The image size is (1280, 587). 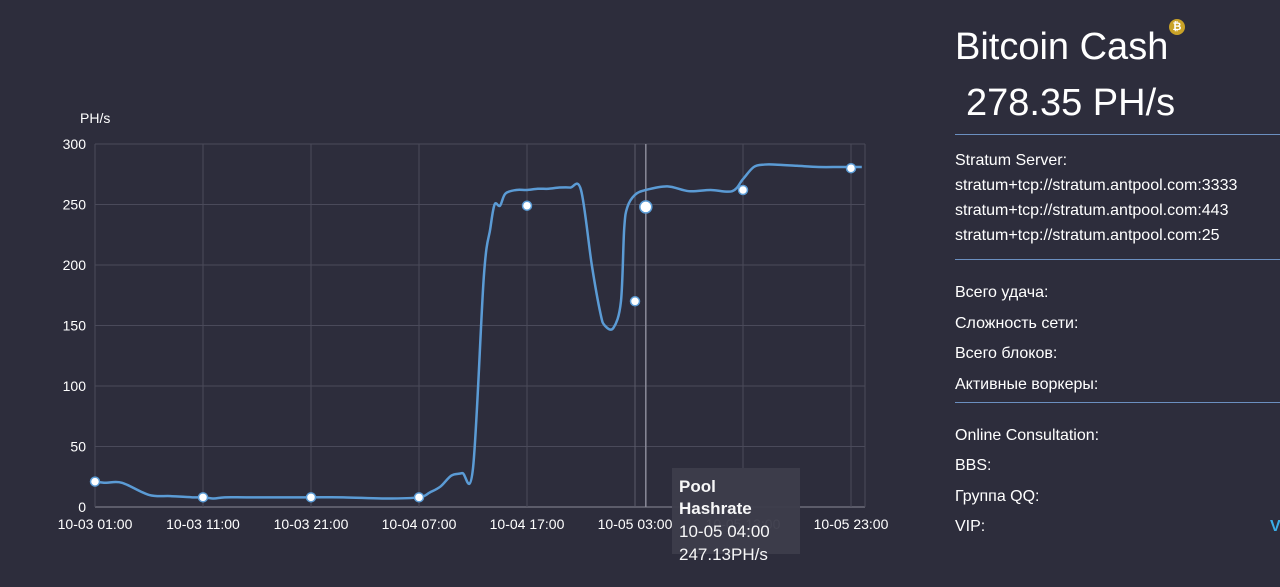 I want to click on coin-header: Bitcoin Cash ₿, so click(x=1070, y=45).